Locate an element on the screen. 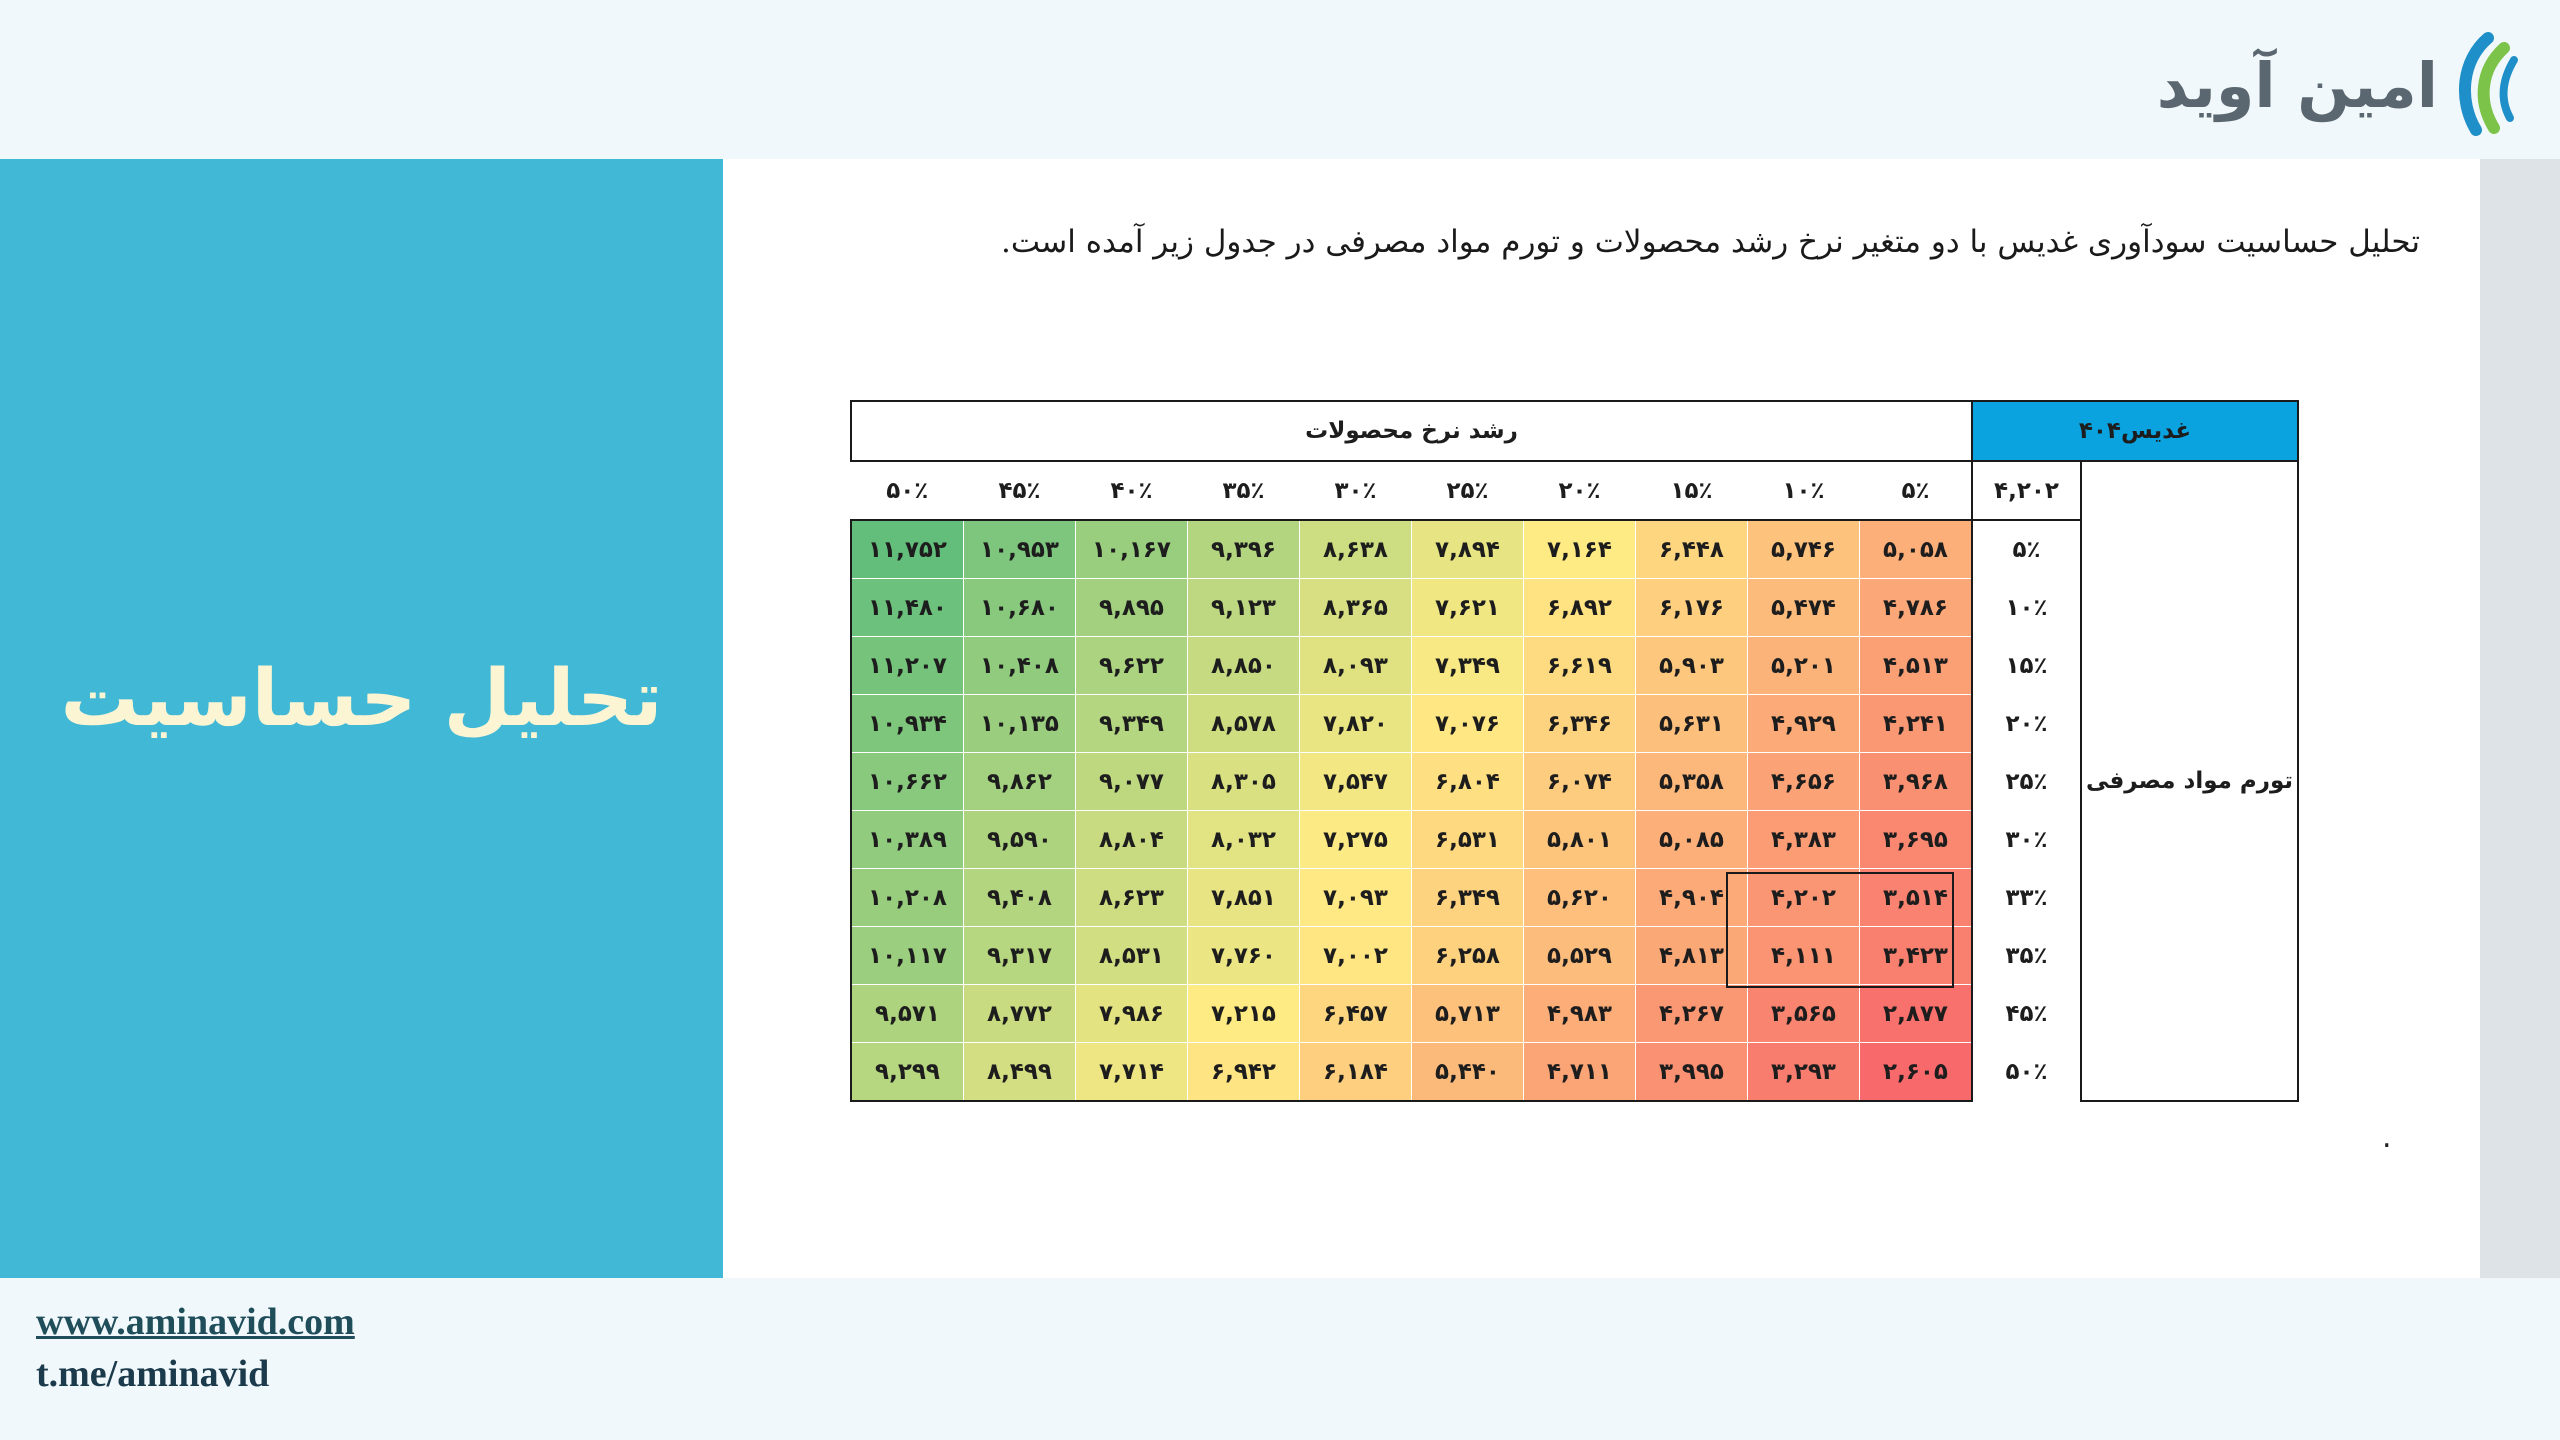  table-cell: ۱۱,۲۰۷ is located at coordinates (907, 665).